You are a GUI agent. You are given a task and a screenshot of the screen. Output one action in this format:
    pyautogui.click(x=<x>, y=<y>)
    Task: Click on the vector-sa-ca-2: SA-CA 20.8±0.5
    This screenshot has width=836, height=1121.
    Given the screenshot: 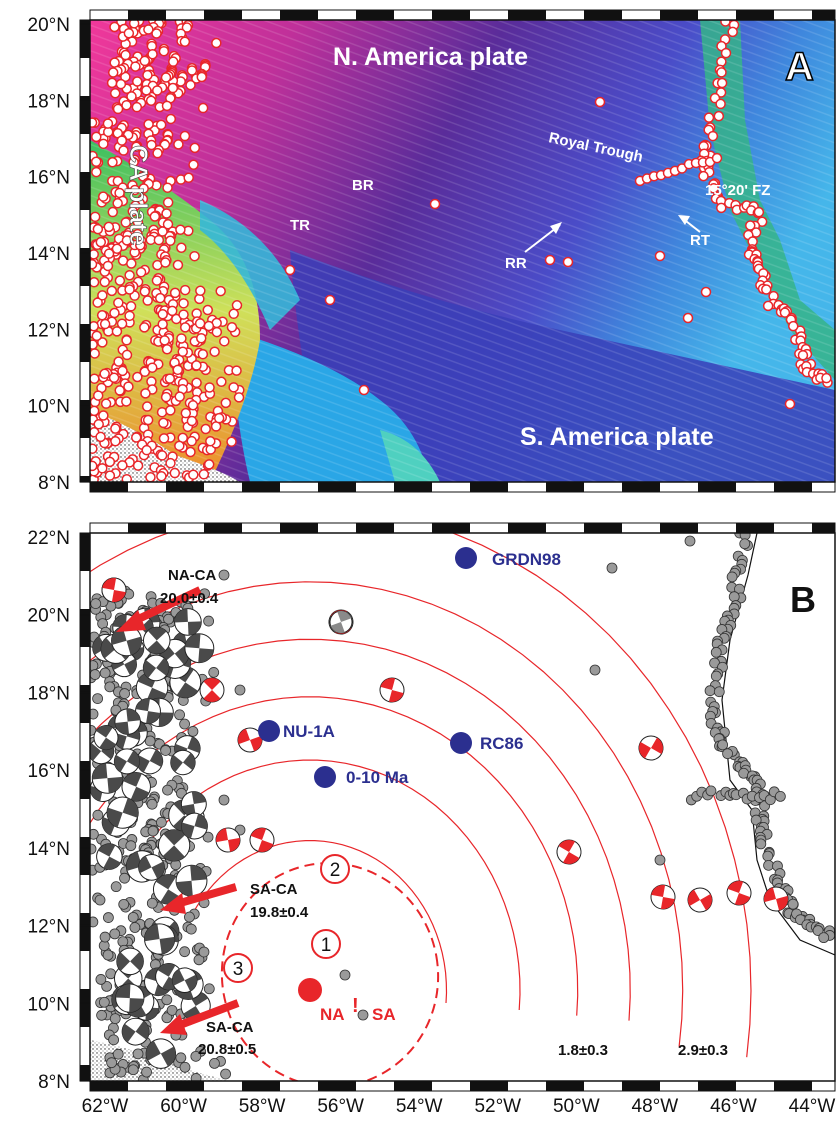 What is the action you would take?
    pyautogui.click(x=208, y=1028)
    